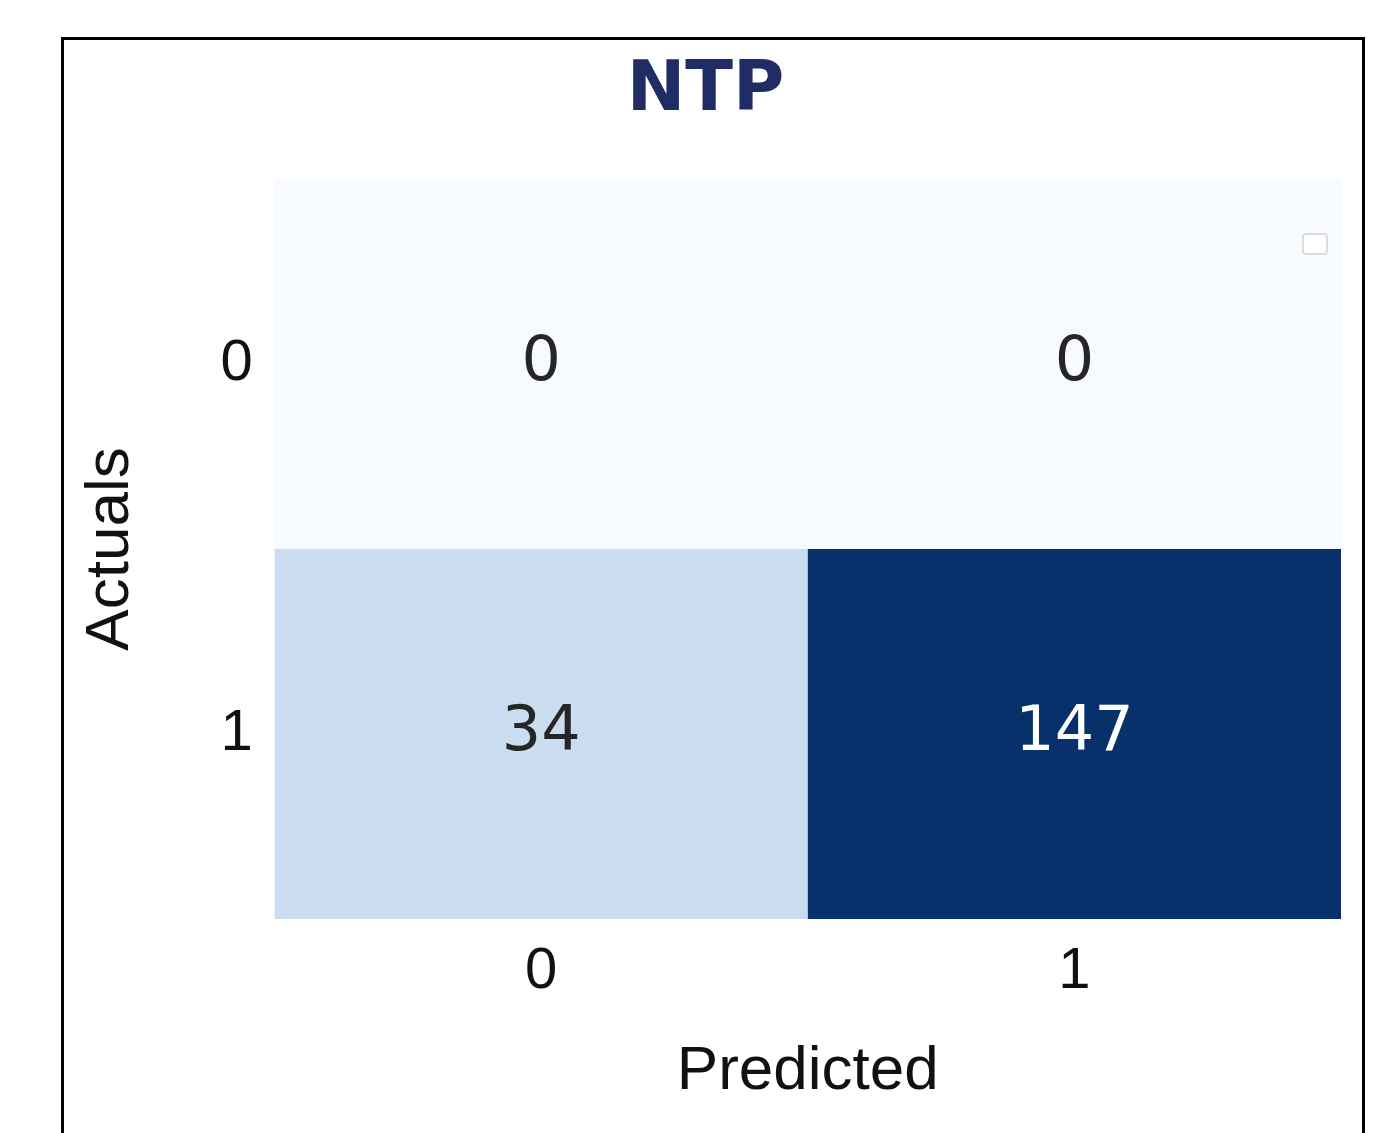  Describe the element at coordinates (1074, 729) in the screenshot. I see `data-label: 147` at that location.